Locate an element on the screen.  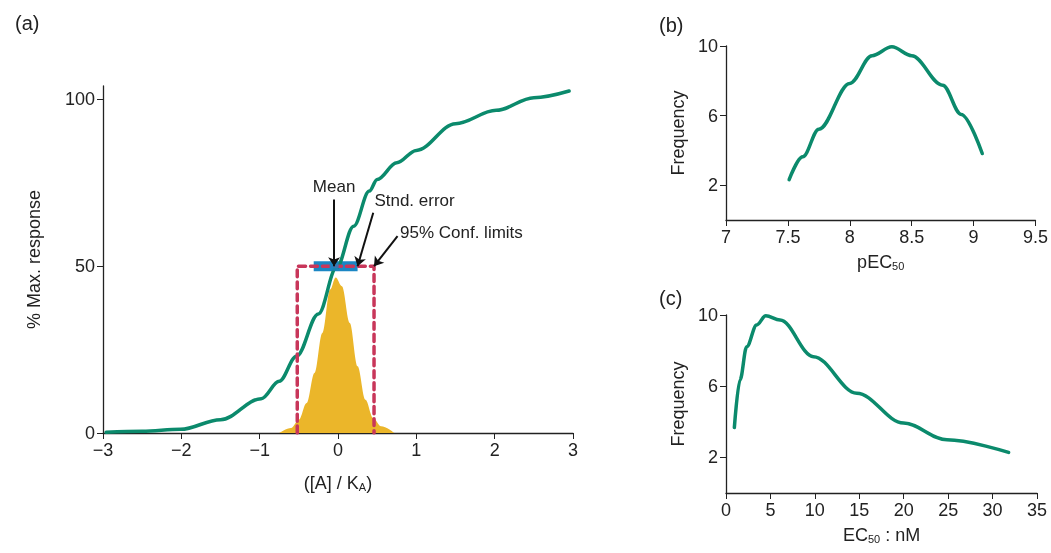
y-tick-label: 50 is located at coordinates (84, 266).